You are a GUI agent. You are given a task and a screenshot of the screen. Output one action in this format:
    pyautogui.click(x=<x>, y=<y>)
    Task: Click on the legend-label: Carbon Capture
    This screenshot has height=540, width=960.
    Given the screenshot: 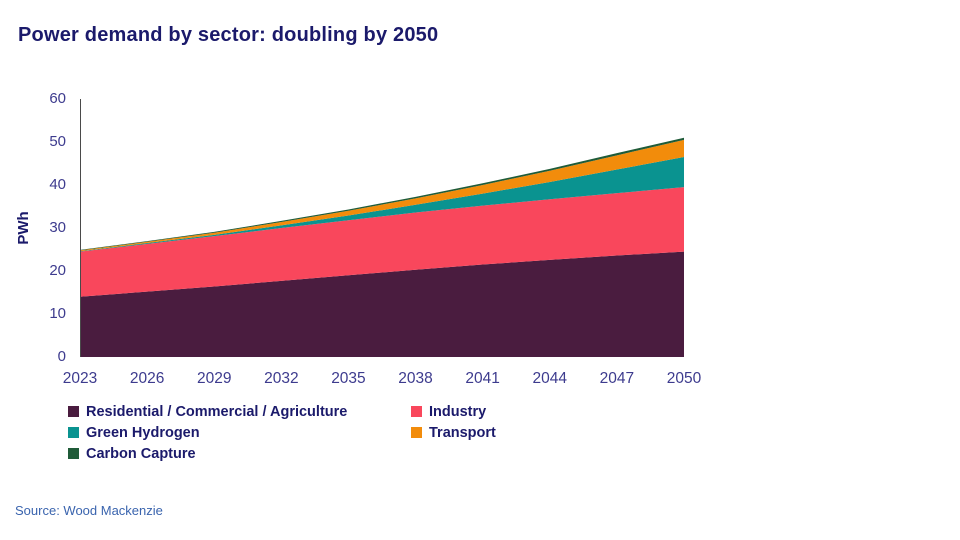 What is the action you would take?
    pyautogui.click(x=141, y=453)
    